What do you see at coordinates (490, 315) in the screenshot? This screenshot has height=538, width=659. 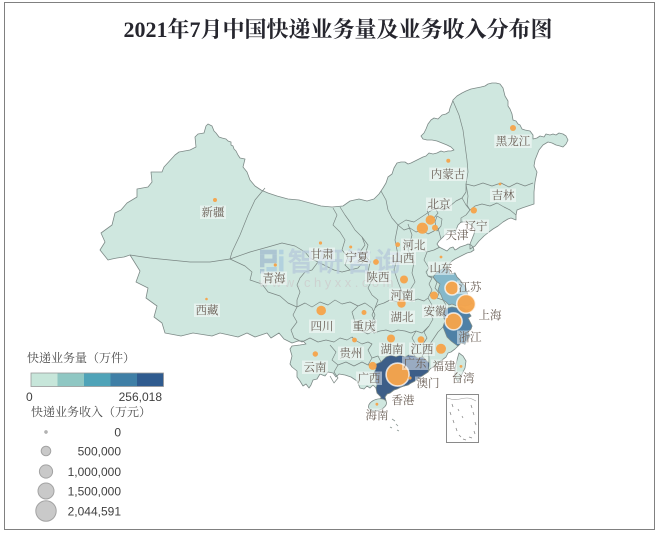 I see `svg-text: 上海` at bounding box center [490, 315].